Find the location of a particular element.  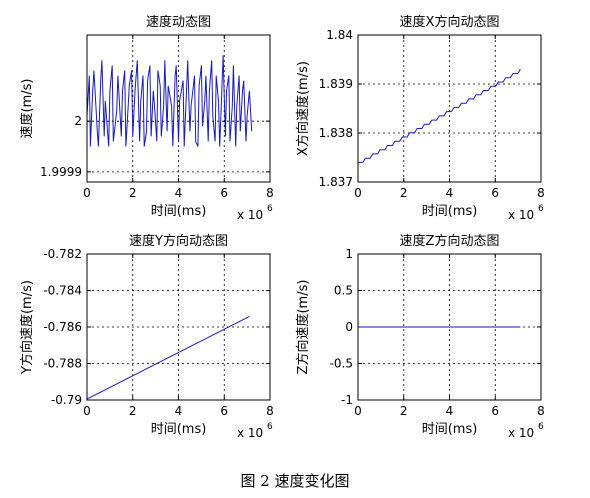

y-axis-label: Y方向速度(m/s) is located at coordinates (27, 327).